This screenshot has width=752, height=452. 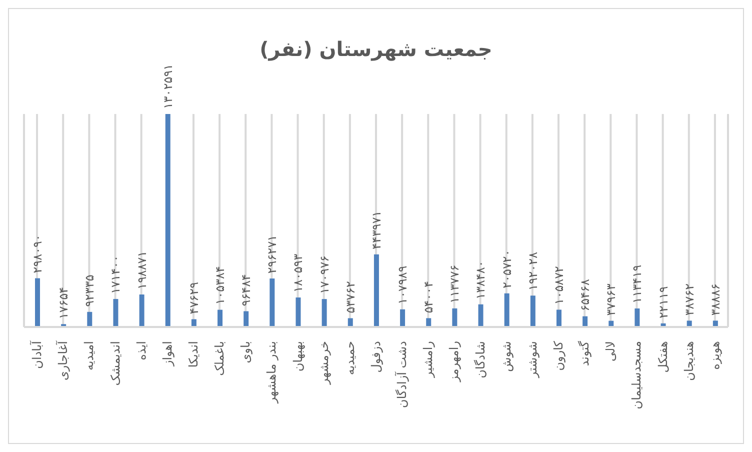 I want to click on data-label: ۲۲۱۱۹, so click(x=663, y=302).